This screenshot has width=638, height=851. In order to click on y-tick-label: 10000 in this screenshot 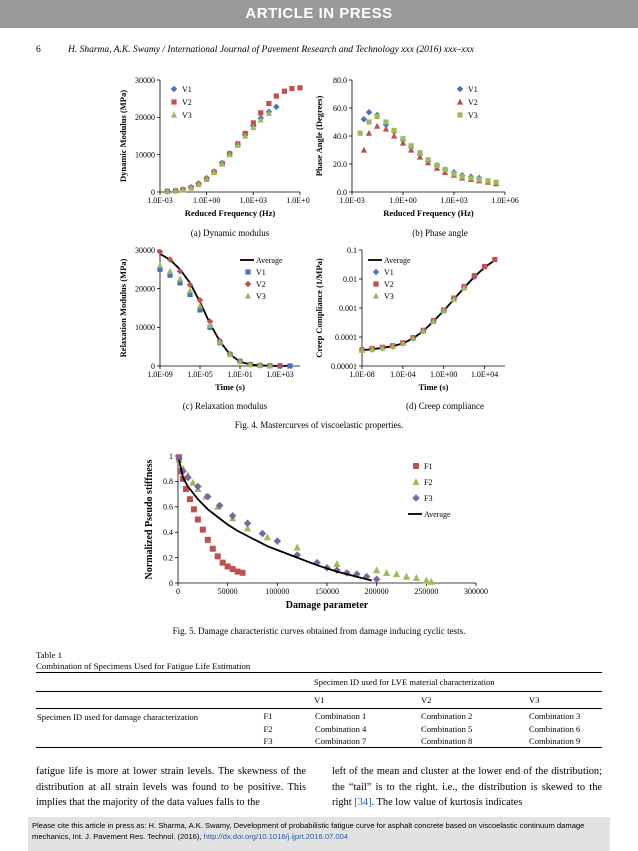, I will do `click(145, 154)`.